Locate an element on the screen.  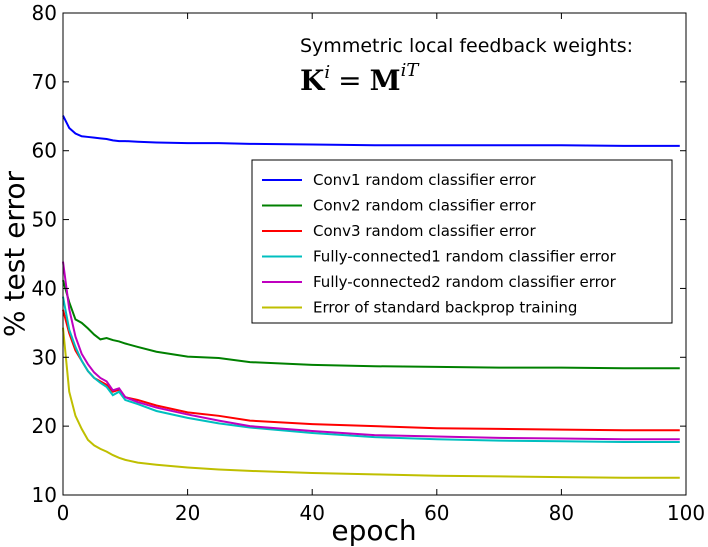
formula-m: M is located at coordinates (385, 80).